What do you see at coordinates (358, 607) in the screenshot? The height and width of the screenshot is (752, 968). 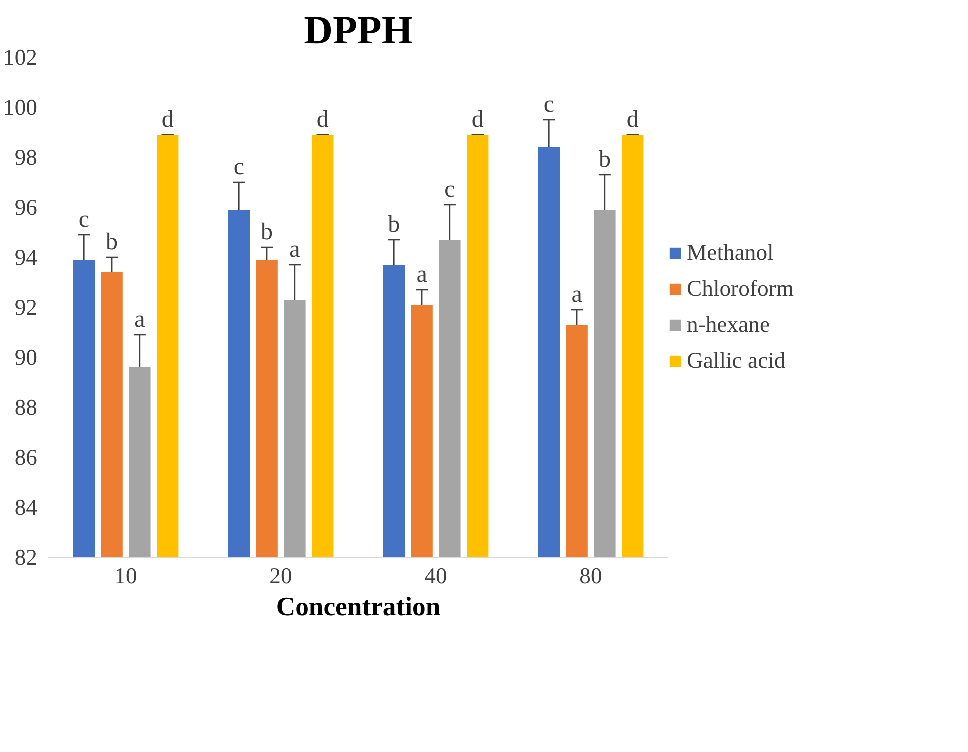 I see `x-axis-title: Concentration` at bounding box center [358, 607].